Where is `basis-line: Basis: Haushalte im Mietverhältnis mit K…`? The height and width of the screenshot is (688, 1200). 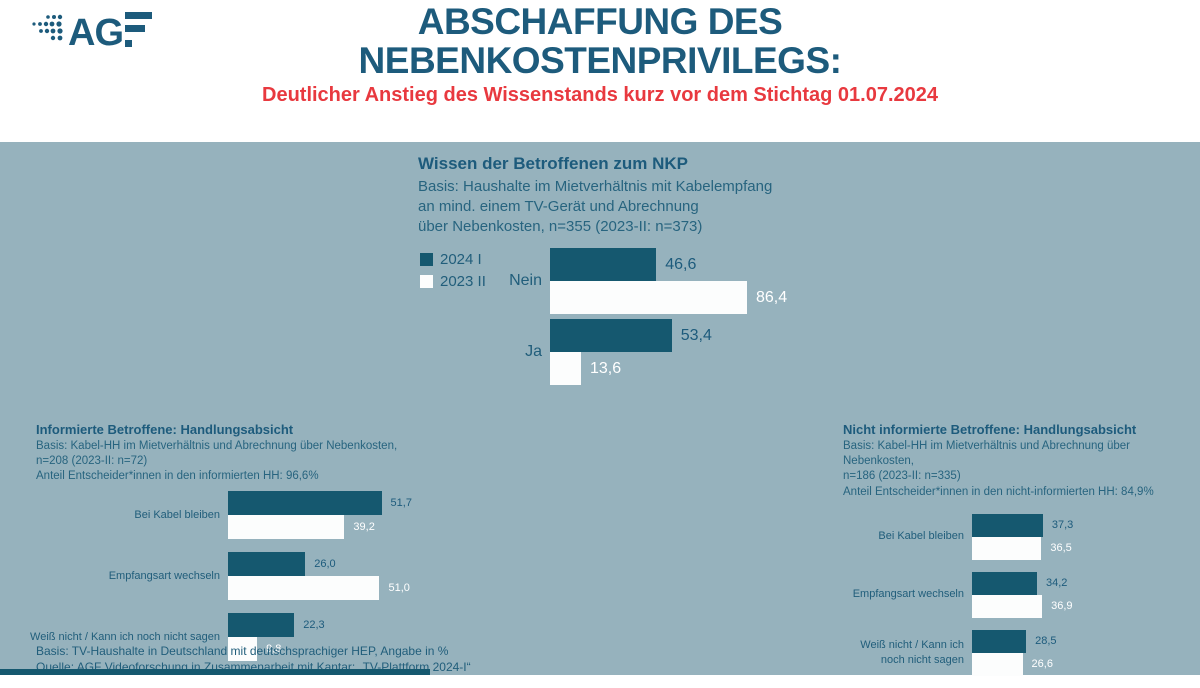
basis-line: Basis: Haushalte im Mietverhältnis mit K… is located at coordinates (595, 186).